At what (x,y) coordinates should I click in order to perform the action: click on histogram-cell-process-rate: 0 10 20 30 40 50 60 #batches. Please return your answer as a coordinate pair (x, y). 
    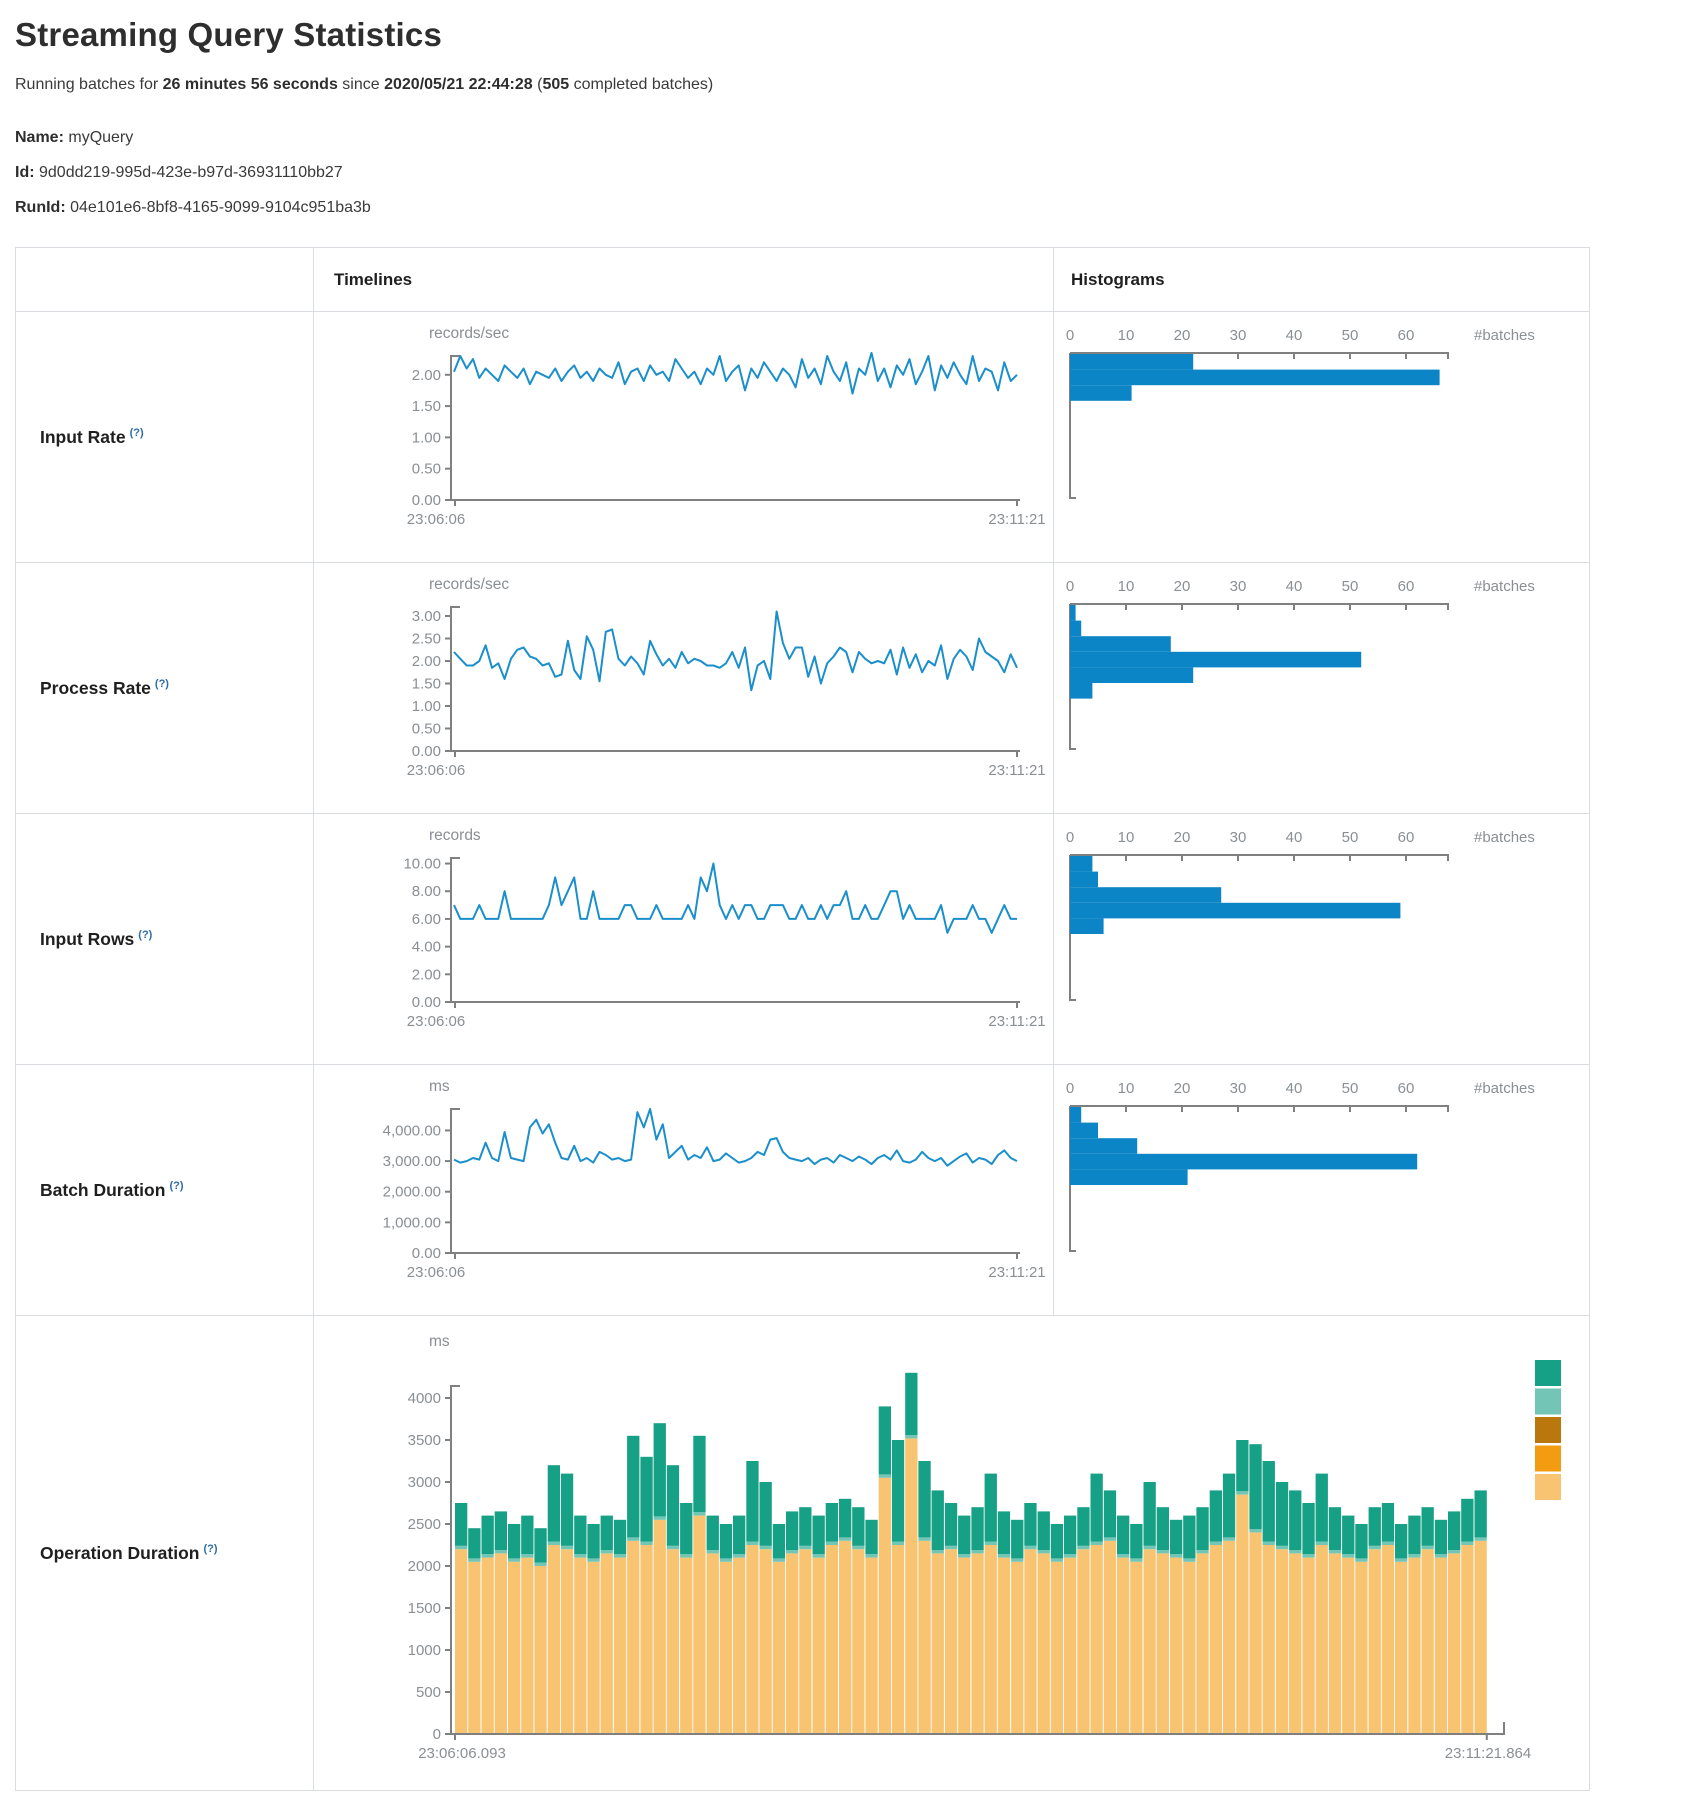
    Looking at the image, I should click on (1321, 688).